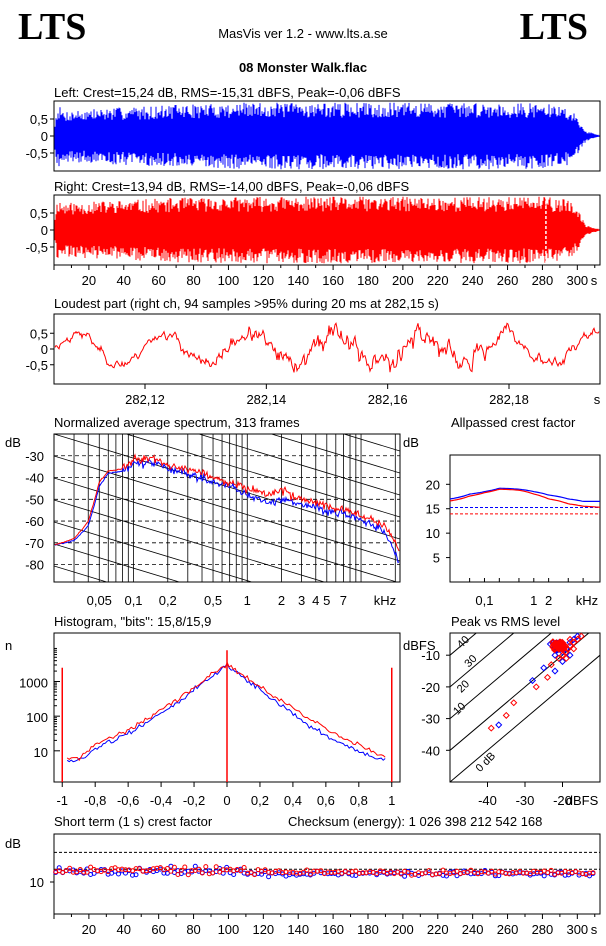 The width and height of the screenshot is (606, 946). I want to click on loudest-part-xtick-label: 282,18, so click(509, 399).